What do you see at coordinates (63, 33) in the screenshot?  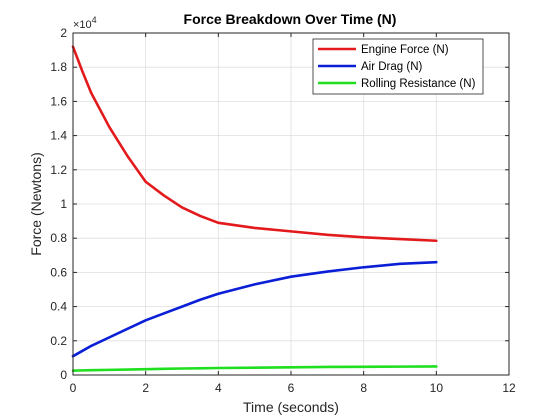 I see `y-tick-label: 2` at bounding box center [63, 33].